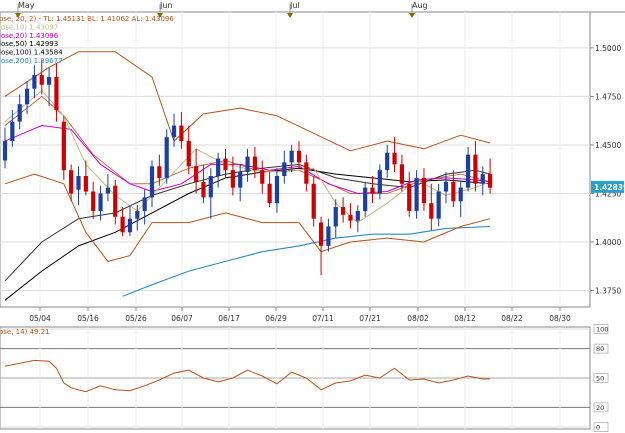  What do you see at coordinates (598, 428) in the screenshot?
I see `rsi-tick-label: 0` at bounding box center [598, 428].